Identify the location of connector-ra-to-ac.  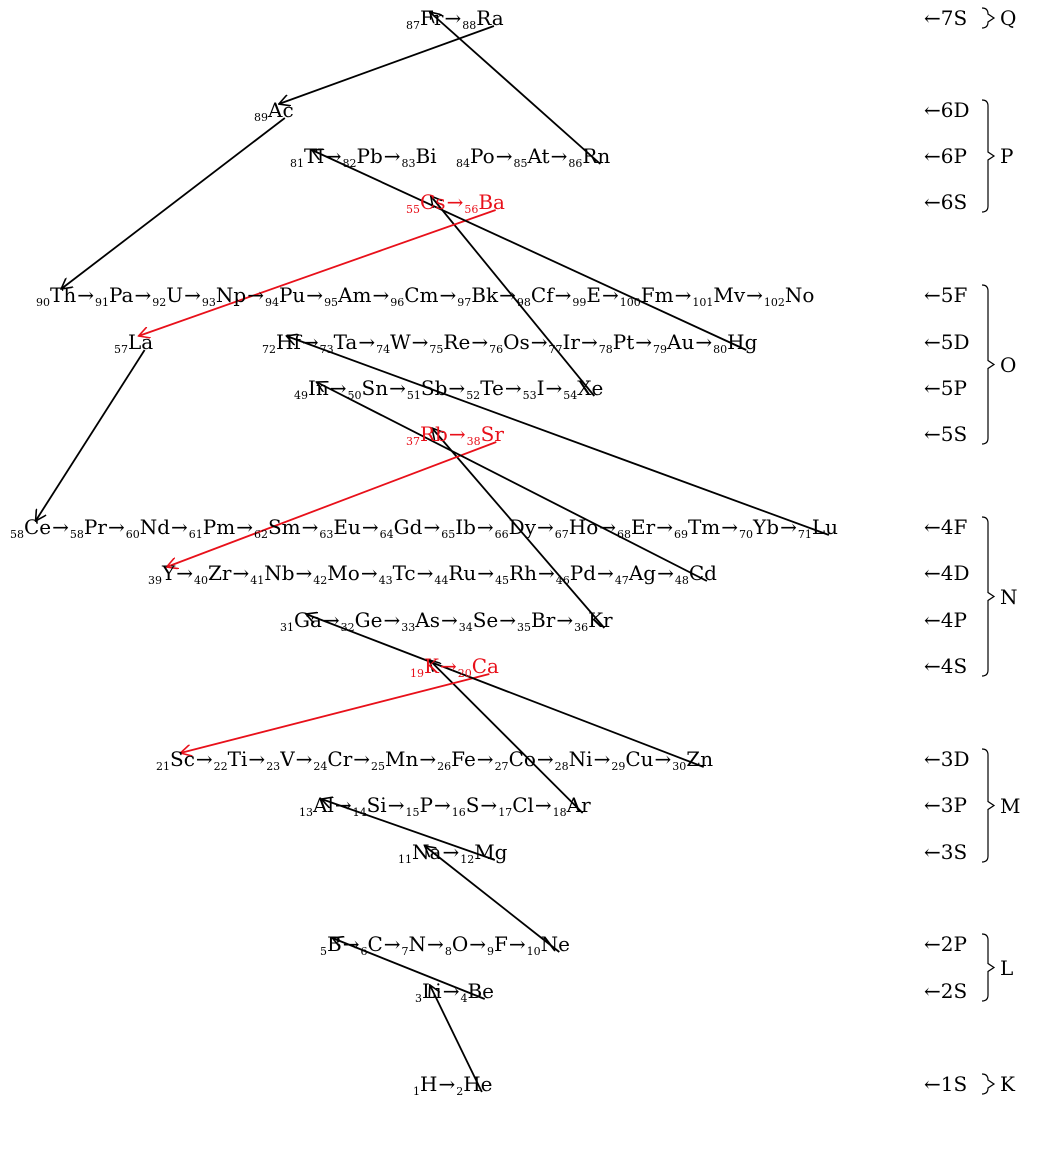
(387, 64).